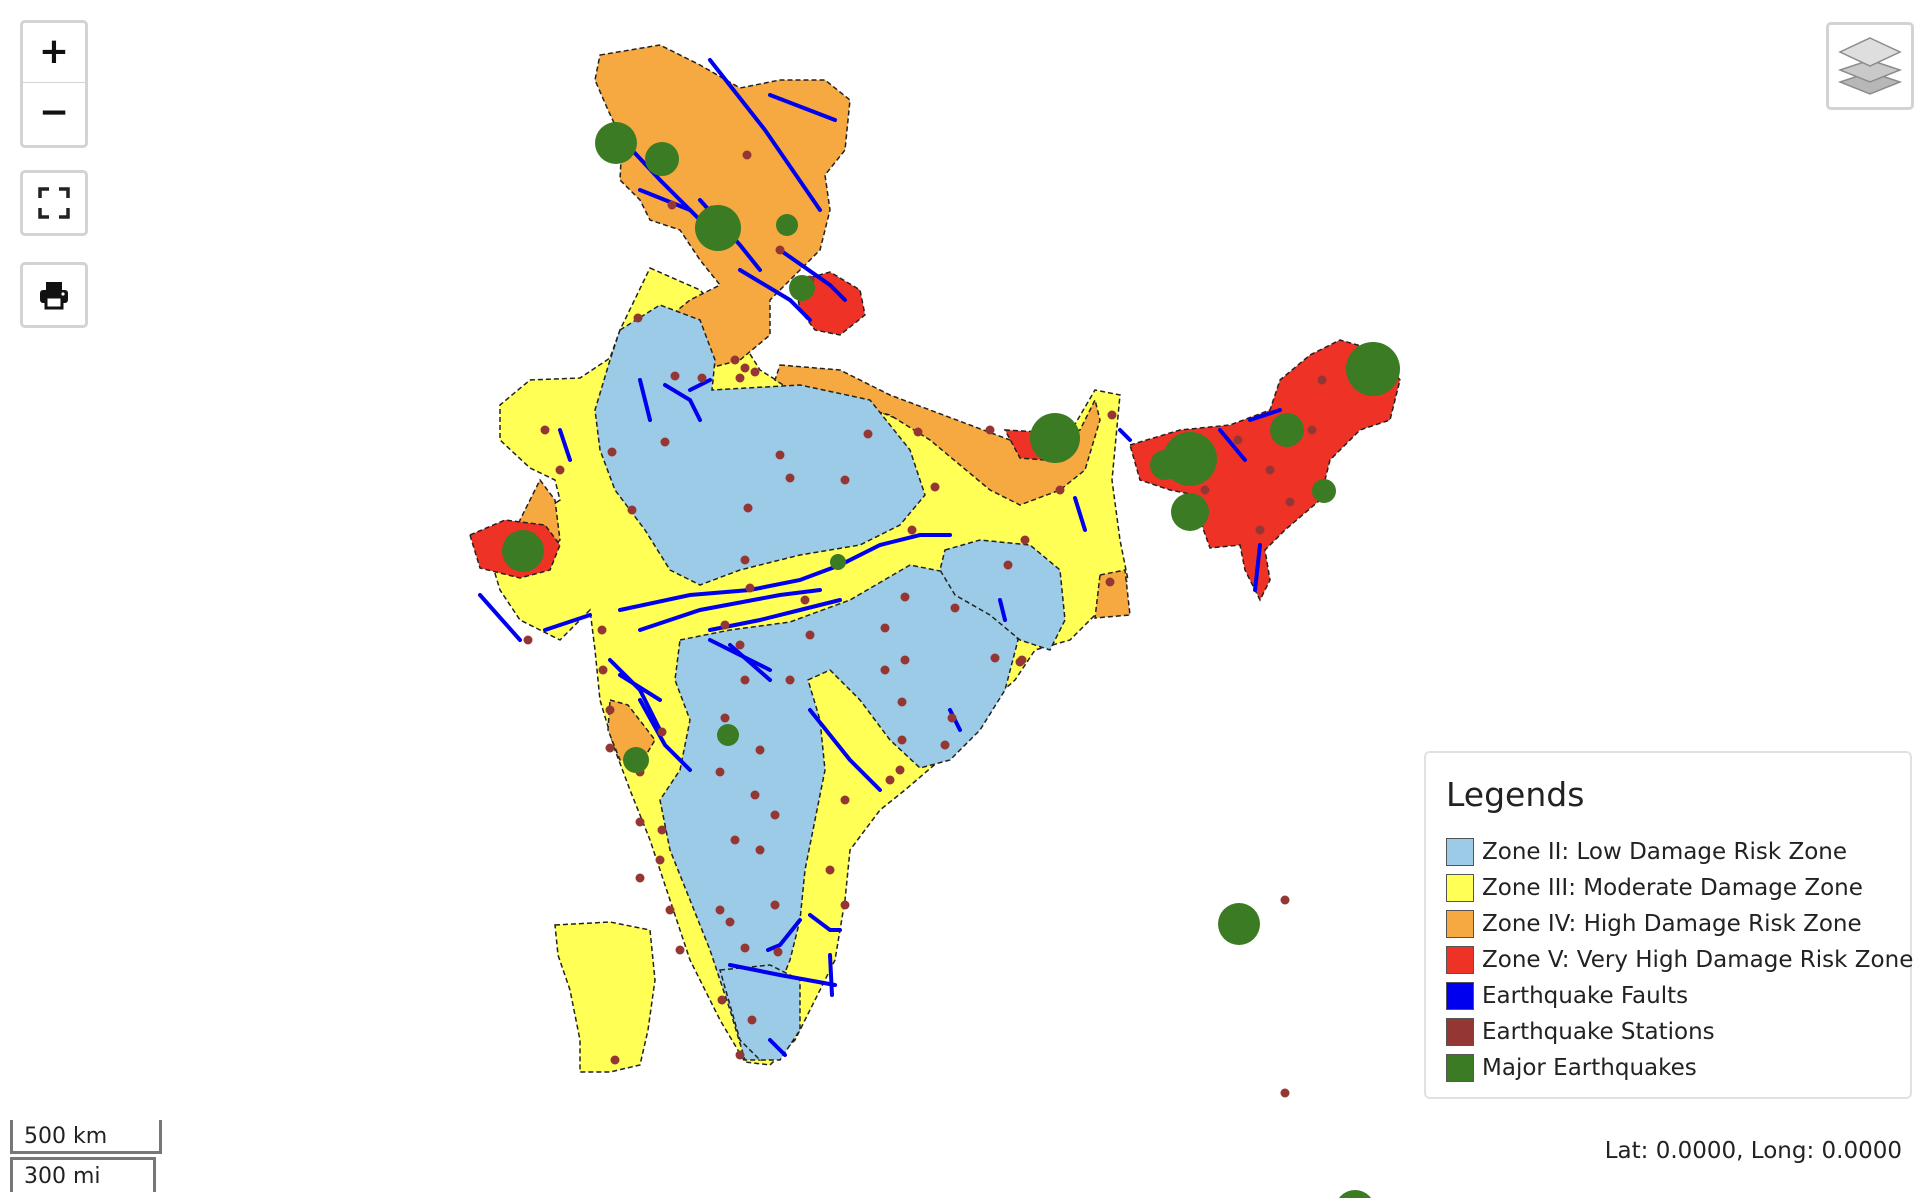 This screenshot has height=1198, width=1932. Describe the element at coordinates (1002, 595) in the screenshot. I see `zone-ii-east` at that location.